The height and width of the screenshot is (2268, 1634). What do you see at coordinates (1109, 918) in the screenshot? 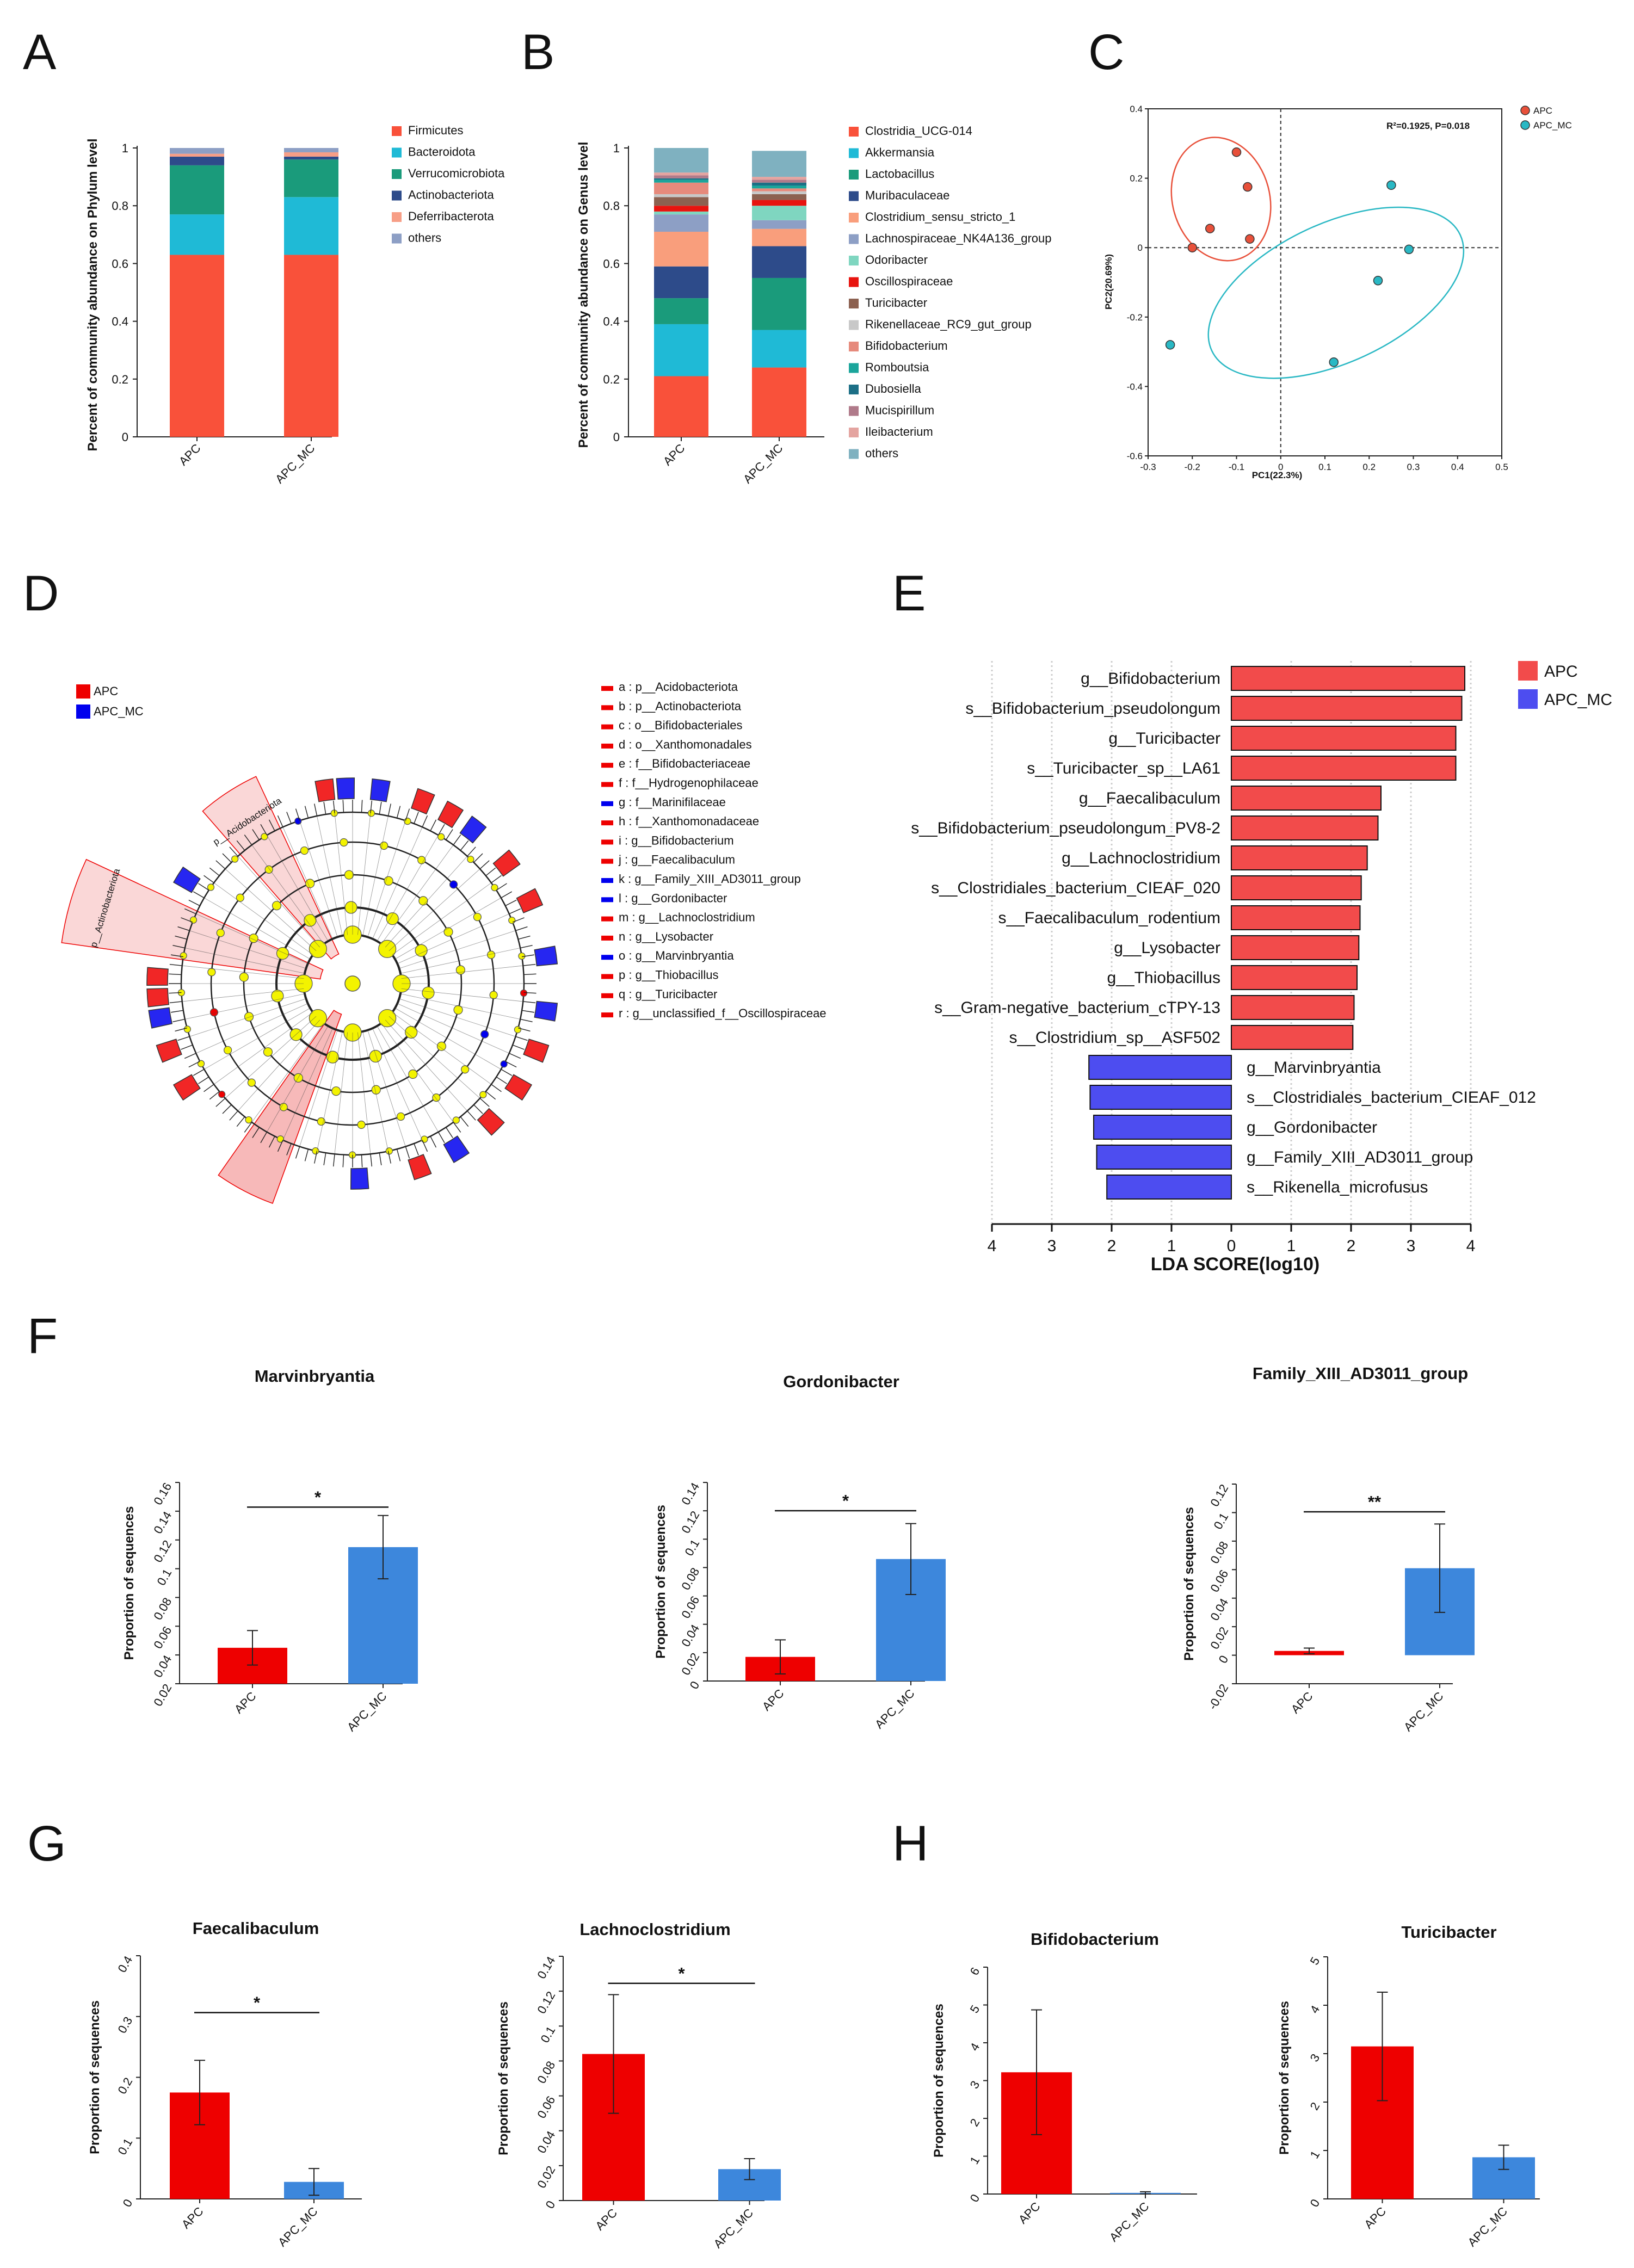
I see `lda-bar-label: s__Faecalibaculum_rodentium` at bounding box center [1109, 918].